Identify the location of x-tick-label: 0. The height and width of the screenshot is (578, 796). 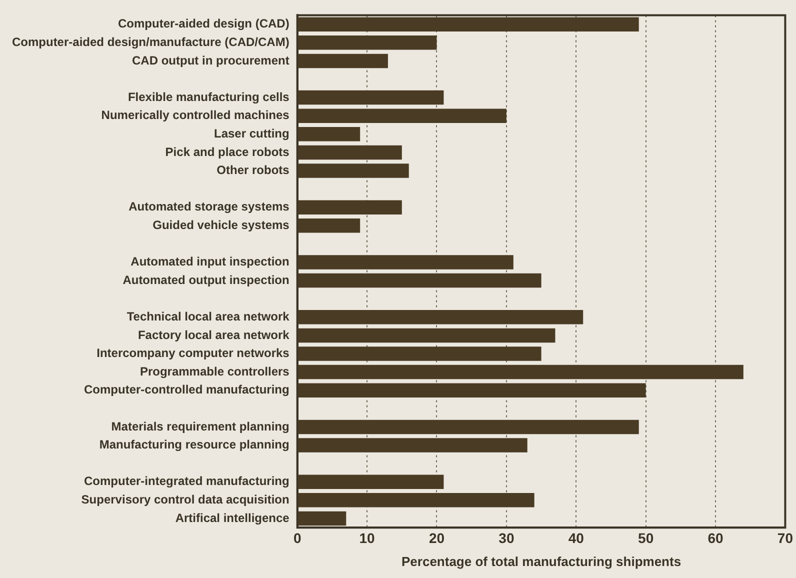
(297, 538).